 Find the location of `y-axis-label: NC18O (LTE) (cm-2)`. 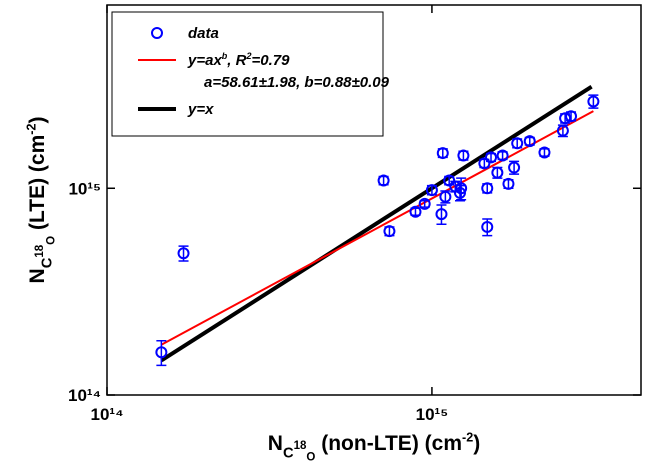

y-axis-label: NC18O (LTE) (cm-2) is located at coordinates (41, 200).